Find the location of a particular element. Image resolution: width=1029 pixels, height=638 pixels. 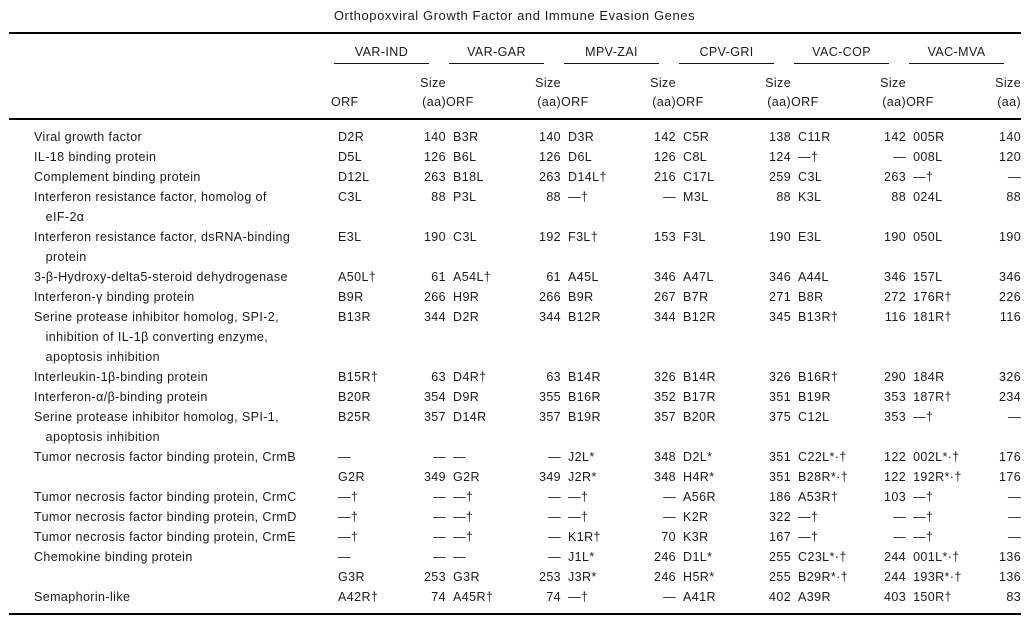

gene-name: Interferon-α/β-binding protein is located at coordinates (121, 397).